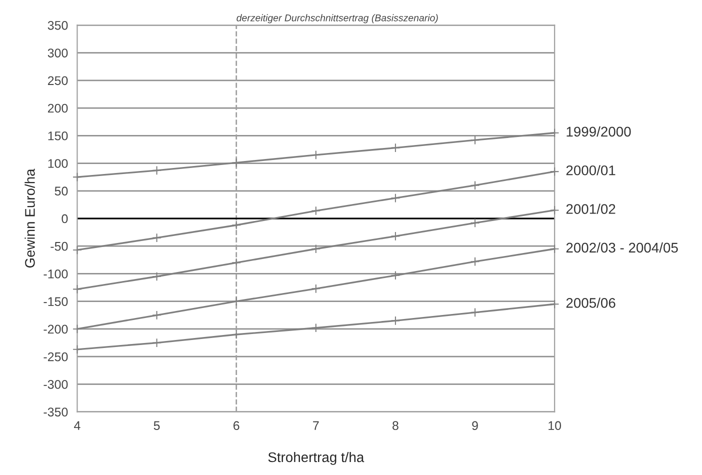 Image resolution: width=702 pixels, height=475 pixels. Describe the element at coordinates (29, 218) in the screenshot. I see `y-axis-title: Gewinn Euro/ha` at that location.